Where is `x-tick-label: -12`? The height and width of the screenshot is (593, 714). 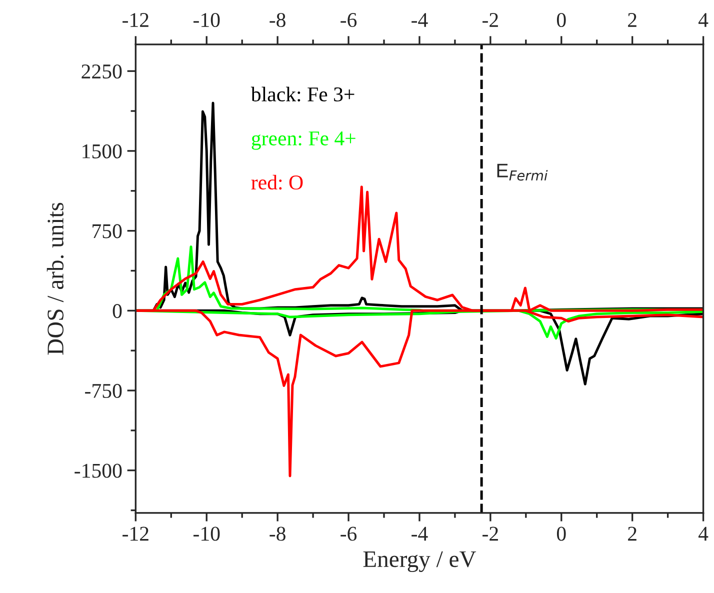
x-tick-label: -12 is located at coordinates (135, 533).